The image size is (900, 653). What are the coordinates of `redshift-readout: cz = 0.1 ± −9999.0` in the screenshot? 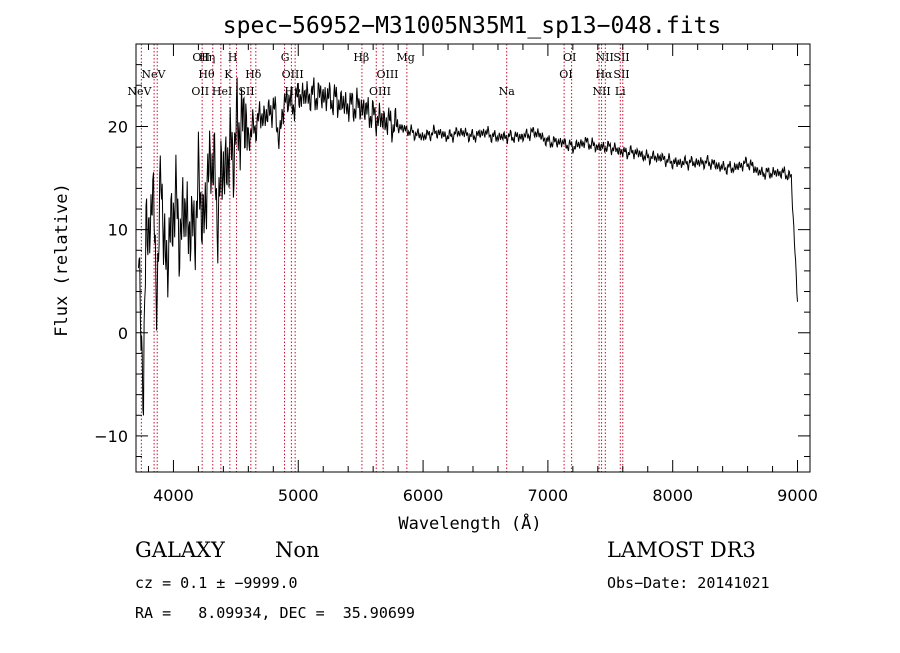 It's located at (216, 583).